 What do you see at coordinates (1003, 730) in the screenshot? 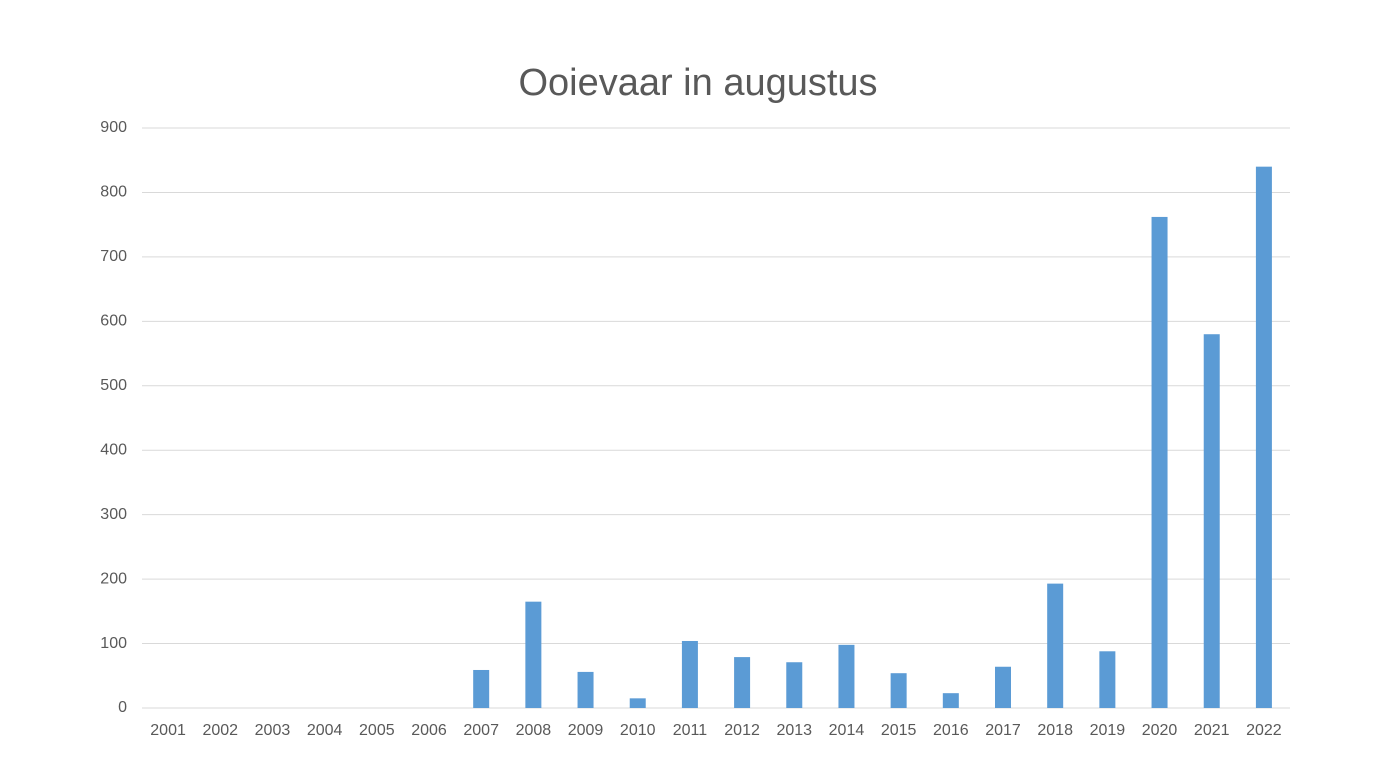
I see `x-tick-label: 2017` at bounding box center [1003, 730].